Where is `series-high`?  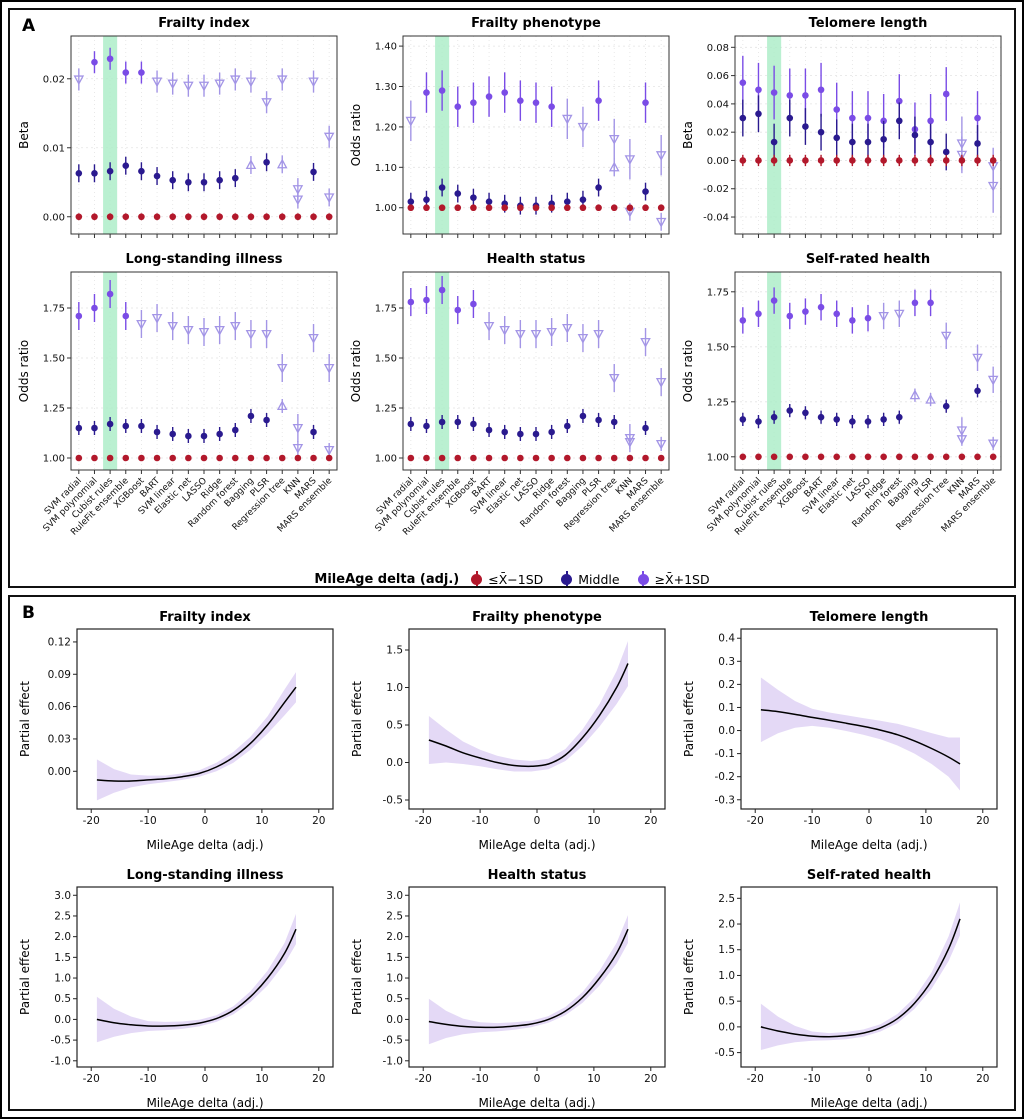 series-high is located at coordinates (536, 125).